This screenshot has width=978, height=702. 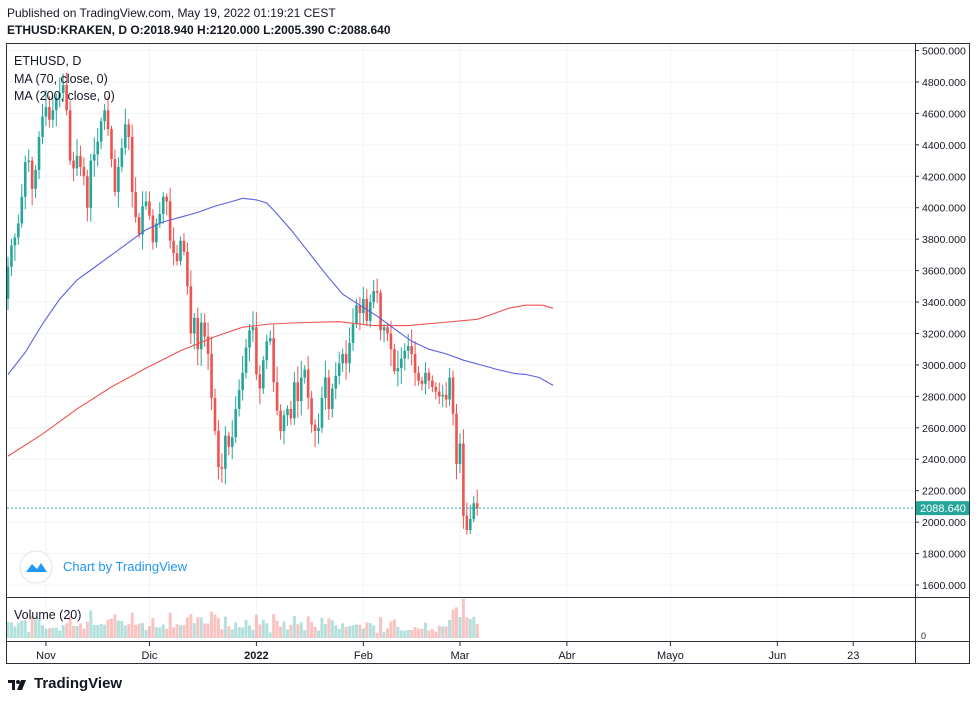 I want to click on tradingview-watermark: Chart by TradingView, so click(x=103, y=567).